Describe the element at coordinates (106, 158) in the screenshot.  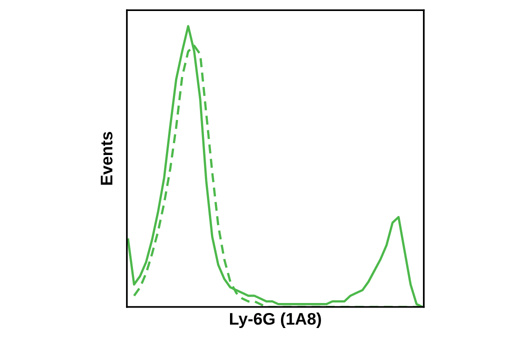
I see `y-axis-title: Events` at that location.